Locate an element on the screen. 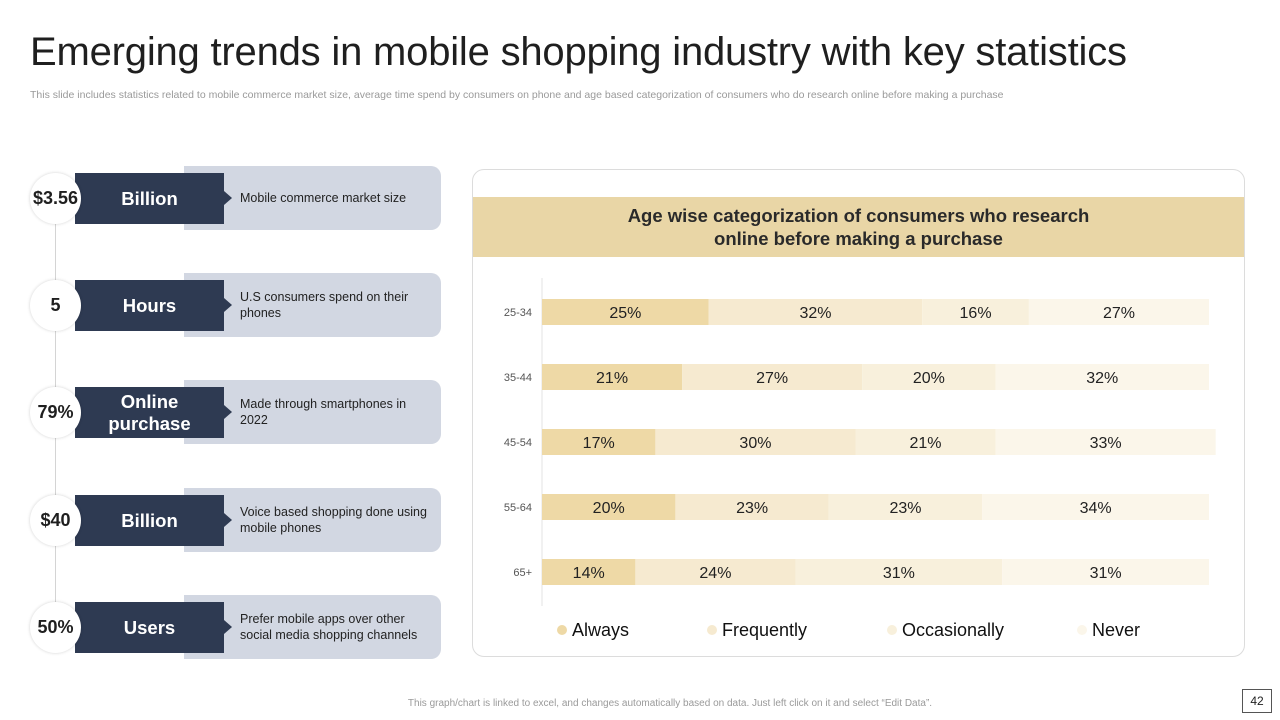 This screenshot has width=1280, height=720. page-number: 42 is located at coordinates (1257, 701).